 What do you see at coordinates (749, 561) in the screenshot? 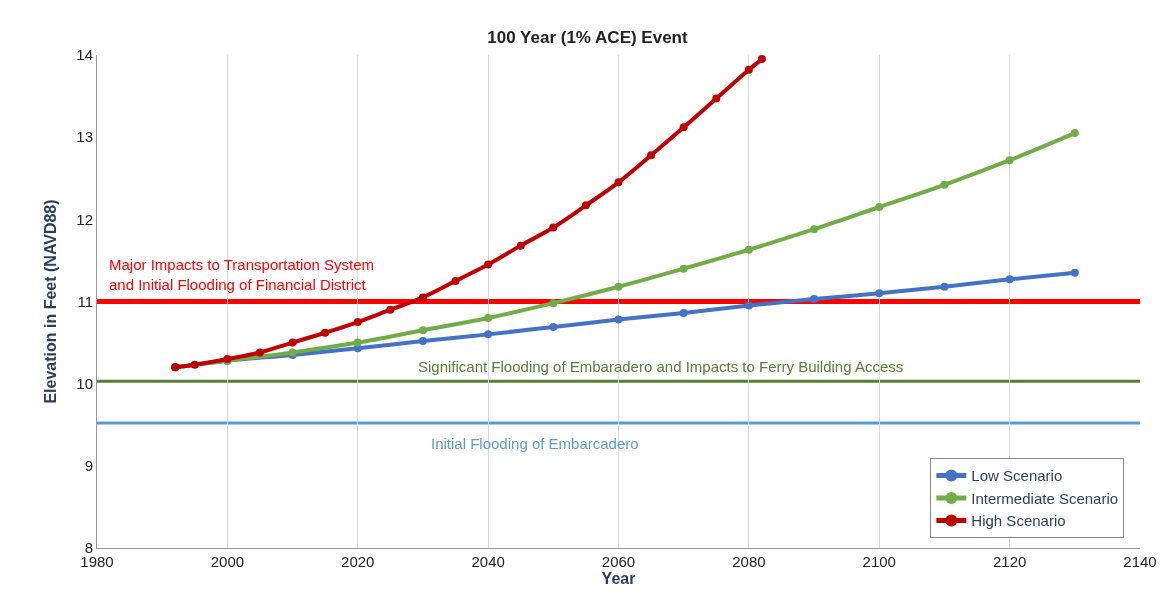
I see `x-tick-label: 2080` at bounding box center [749, 561].